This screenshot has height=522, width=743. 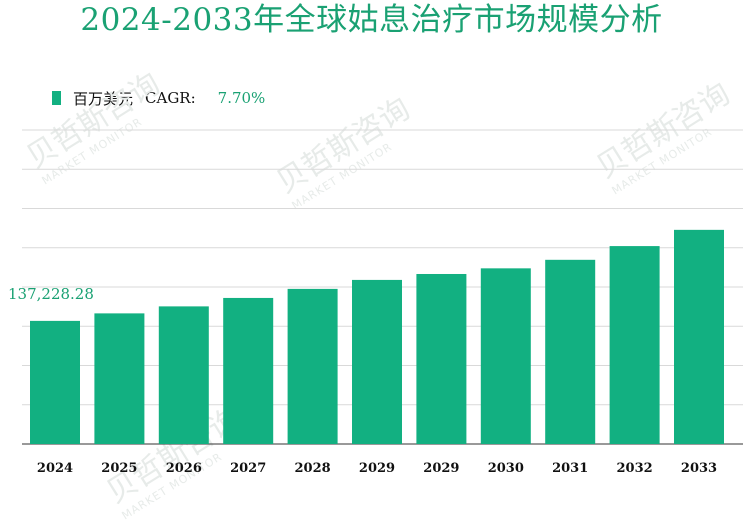 What do you see at coordinates (119, 468) in the screenshot?
I see `x-tick-label: 2025` at bounding box center [119, 468].